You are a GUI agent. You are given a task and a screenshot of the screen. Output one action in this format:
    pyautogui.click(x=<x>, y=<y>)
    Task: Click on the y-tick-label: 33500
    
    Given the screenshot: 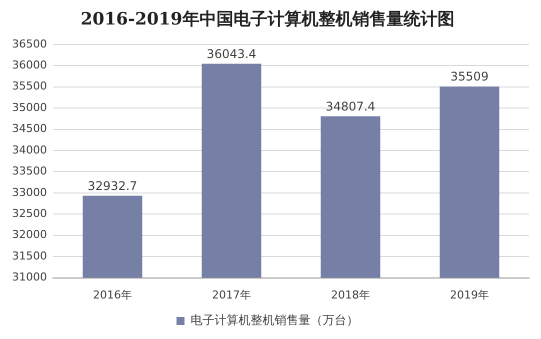 What is the action you would take?
    pyautogui.click(x=29, y=171)
    